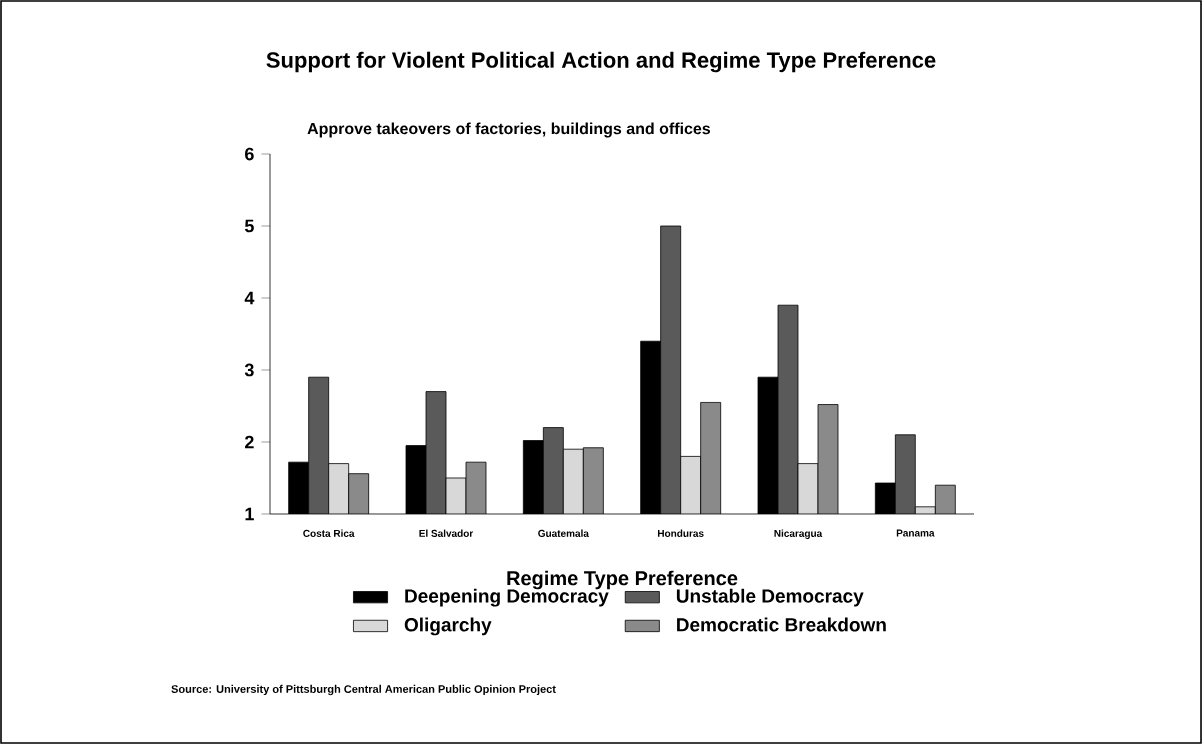  I want to click on legend-label: Deepening Democracy, so click(507, 597).